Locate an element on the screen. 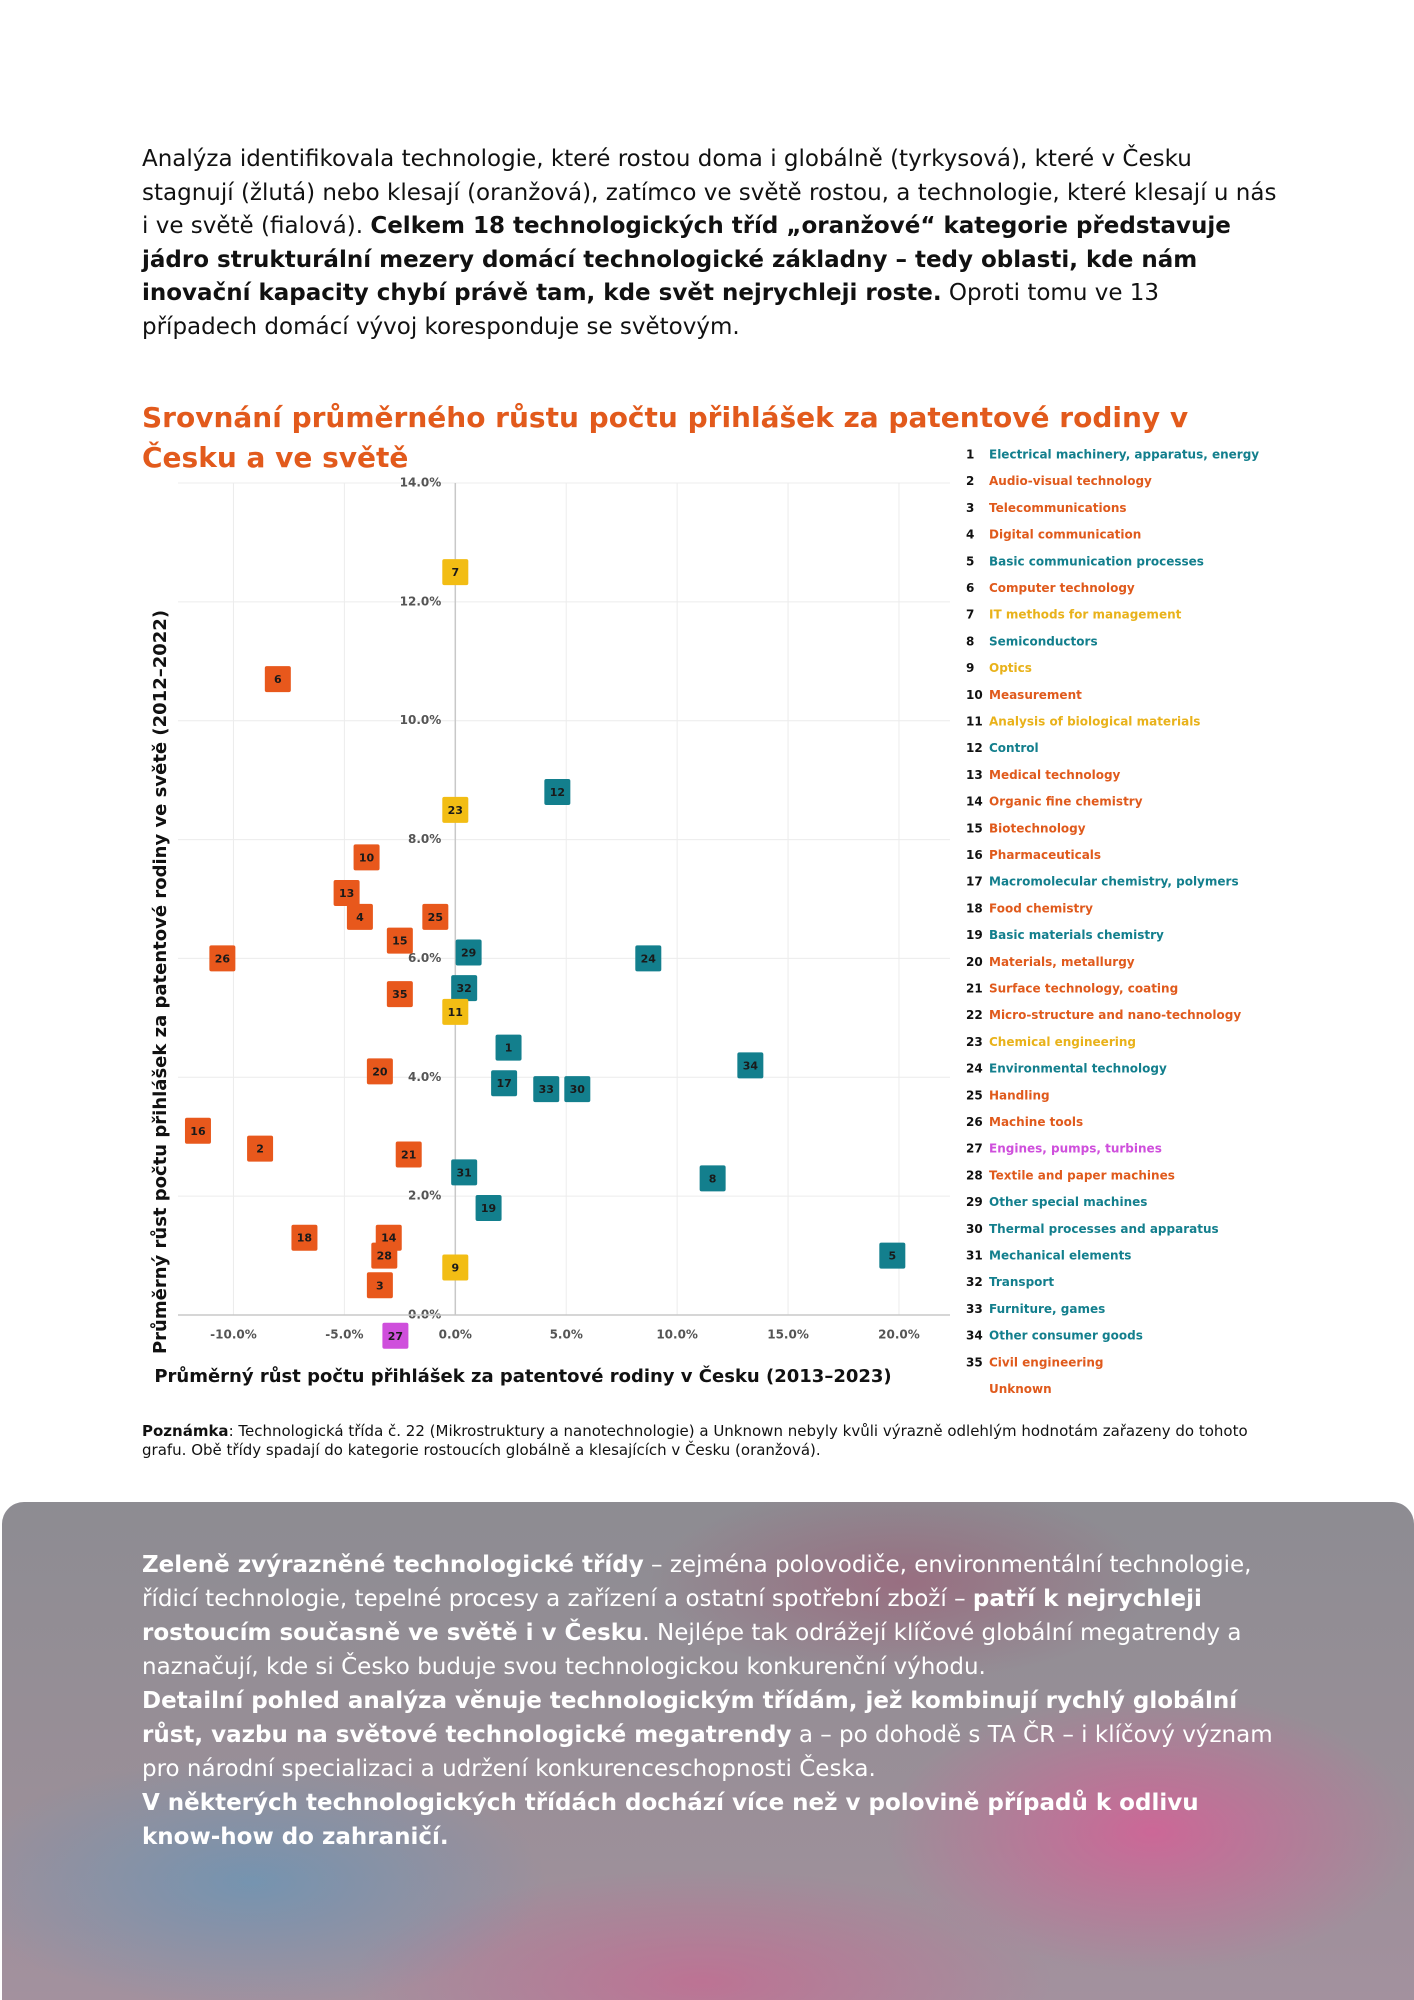 Image resolution: width=1414 pixels, height=2000 pixels. legend-label: Digital communication is located at coordinates (1065, 535).